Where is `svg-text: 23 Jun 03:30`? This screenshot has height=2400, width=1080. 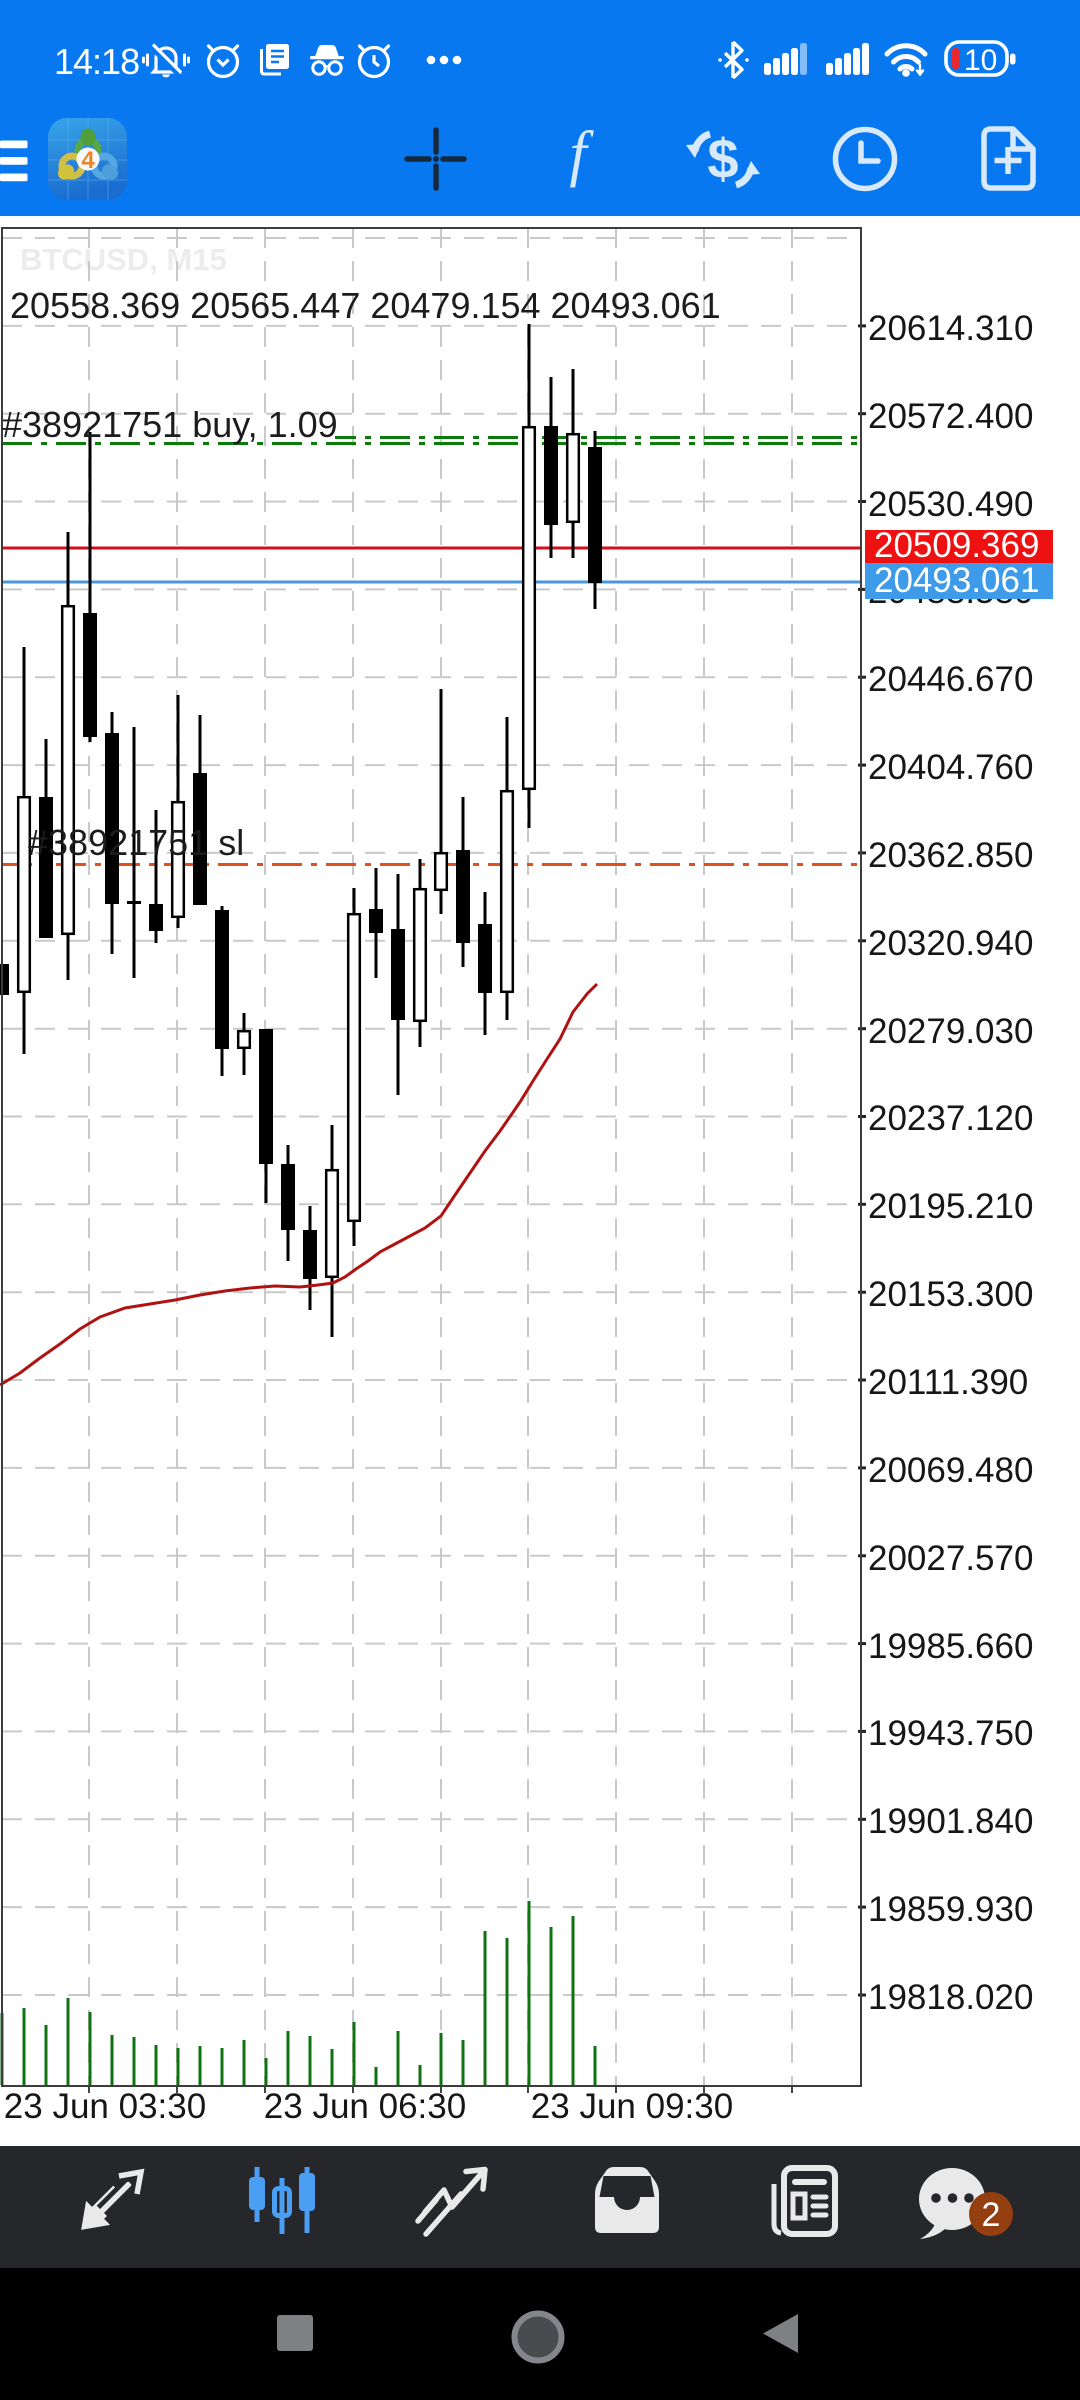 svg-text: 23 Jun 03:30 is located at coordinates (105, 2106).